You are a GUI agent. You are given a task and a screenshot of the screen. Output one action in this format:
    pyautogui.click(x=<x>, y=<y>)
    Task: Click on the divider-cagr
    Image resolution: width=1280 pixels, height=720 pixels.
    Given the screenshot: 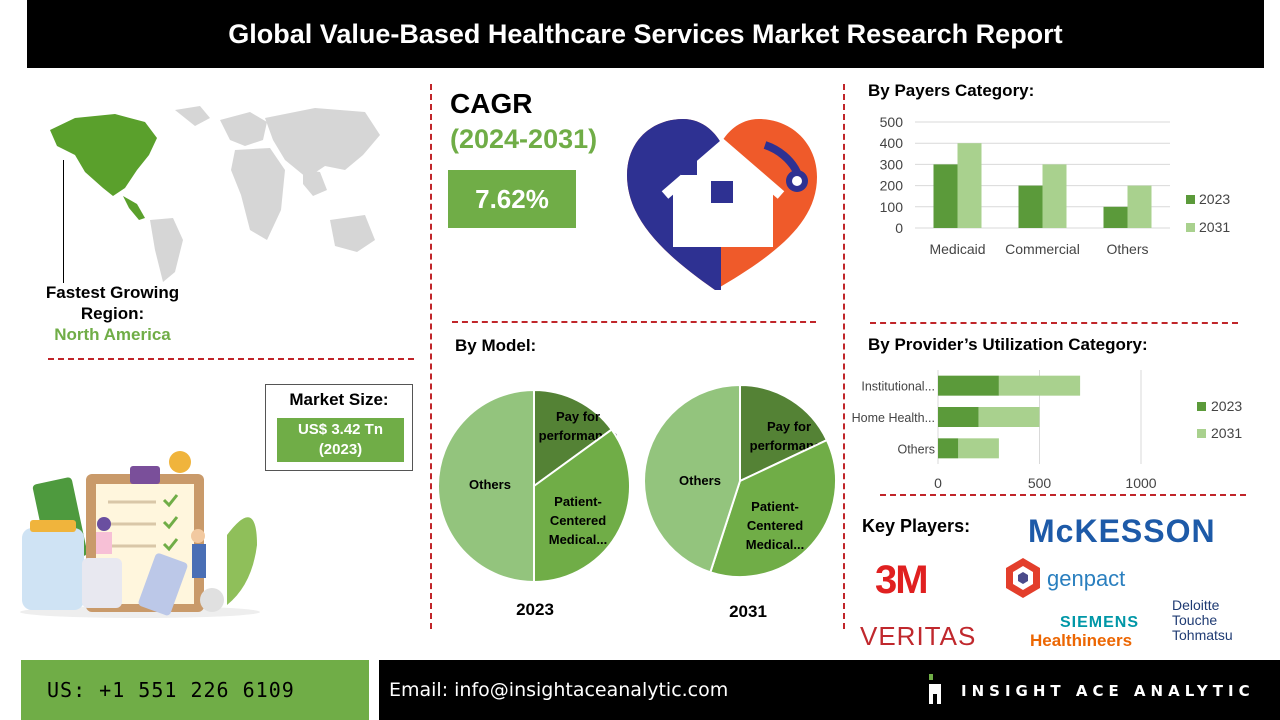 What is the action you would take?
    pyautogui.click(x=634, y=322)
    